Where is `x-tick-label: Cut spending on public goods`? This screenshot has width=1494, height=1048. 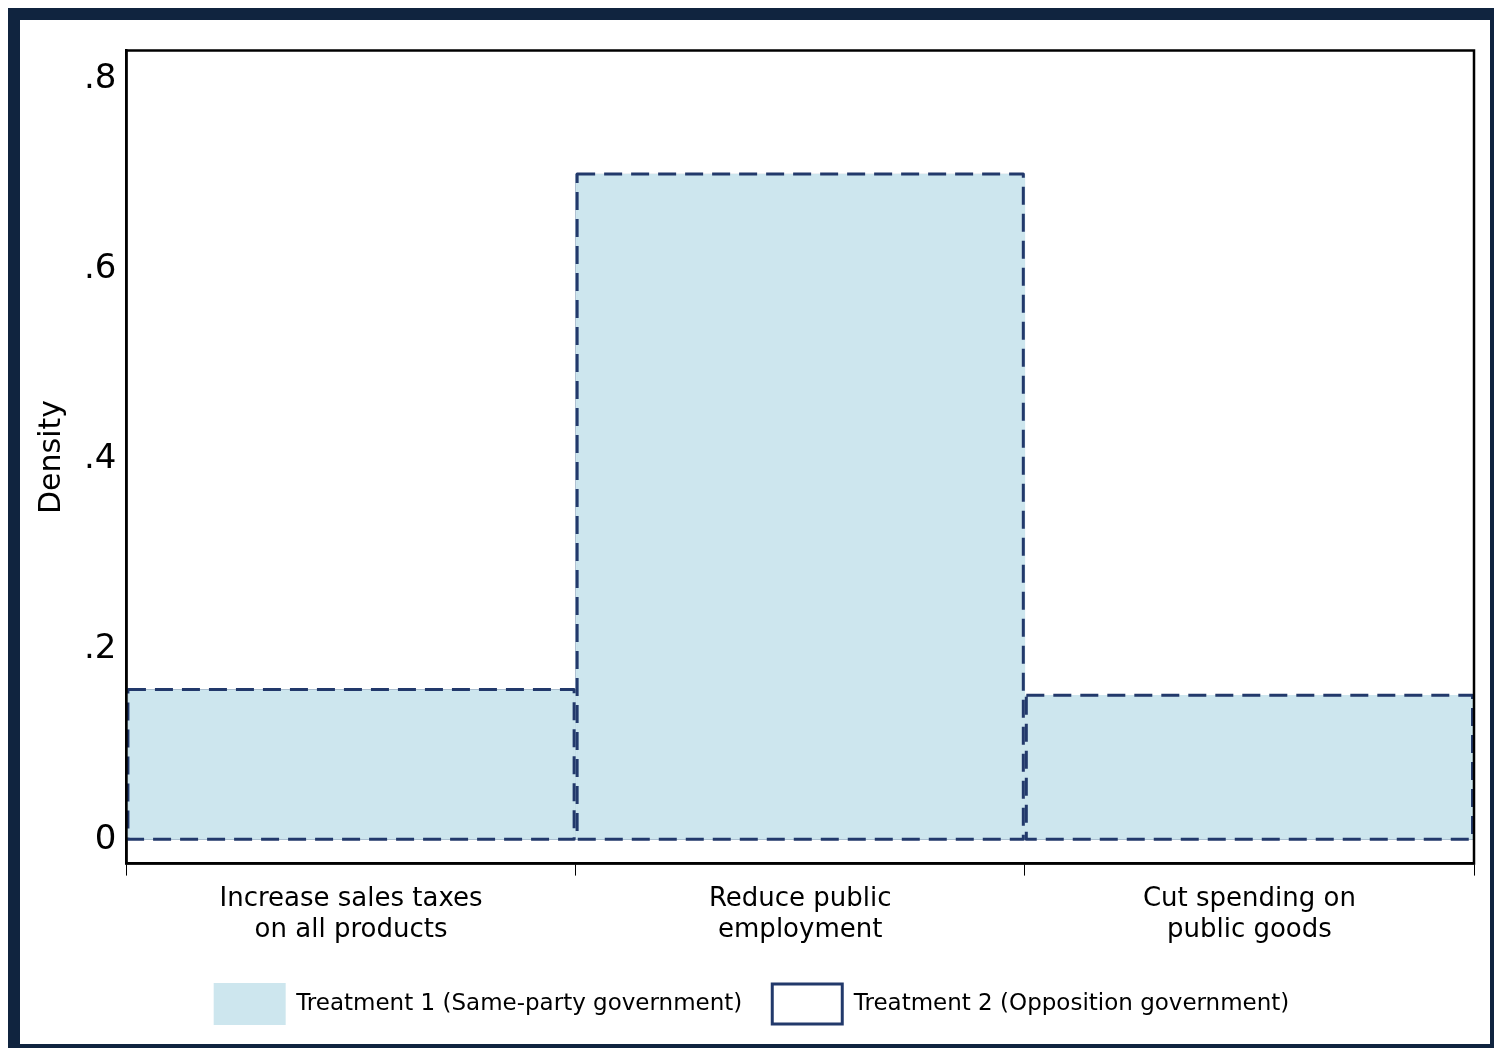
x-tick-label: Cut spending on public goods is located at coordinates (1249, 912).